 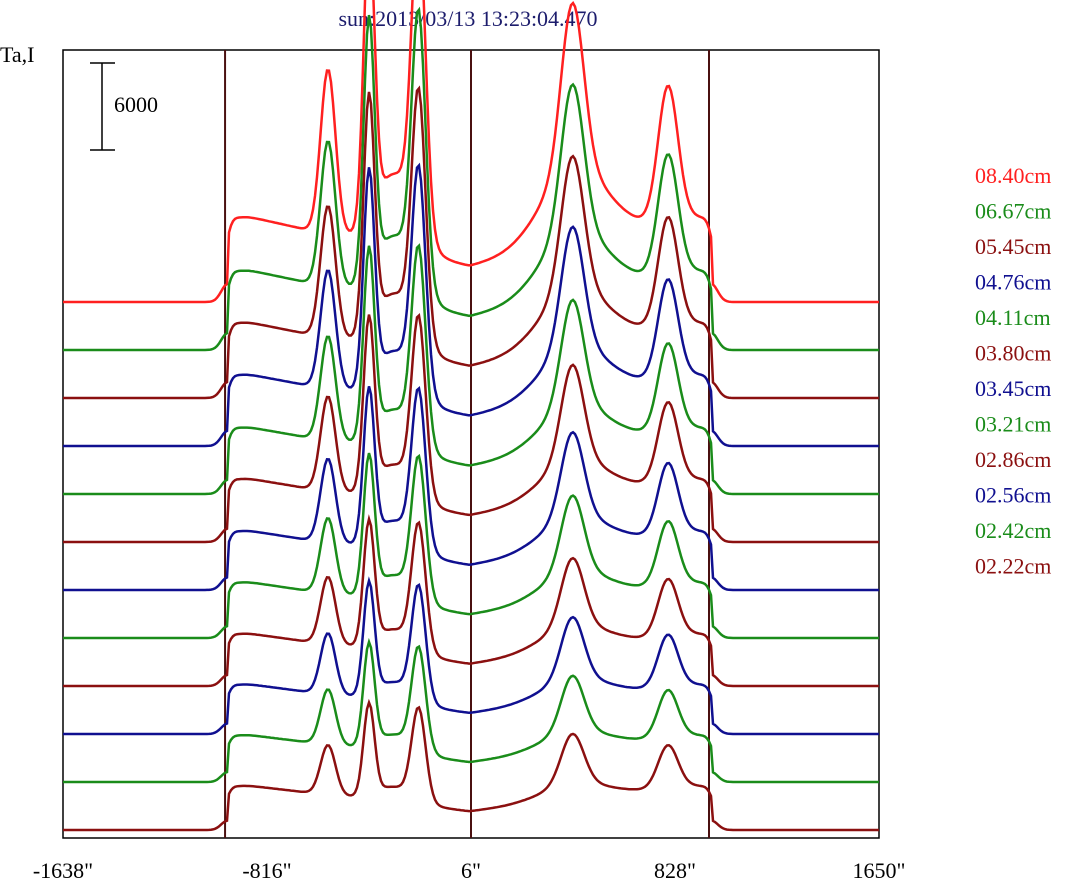 I want to click on legend-entry-2: 05.45cm, so click(x=1013, y=246).